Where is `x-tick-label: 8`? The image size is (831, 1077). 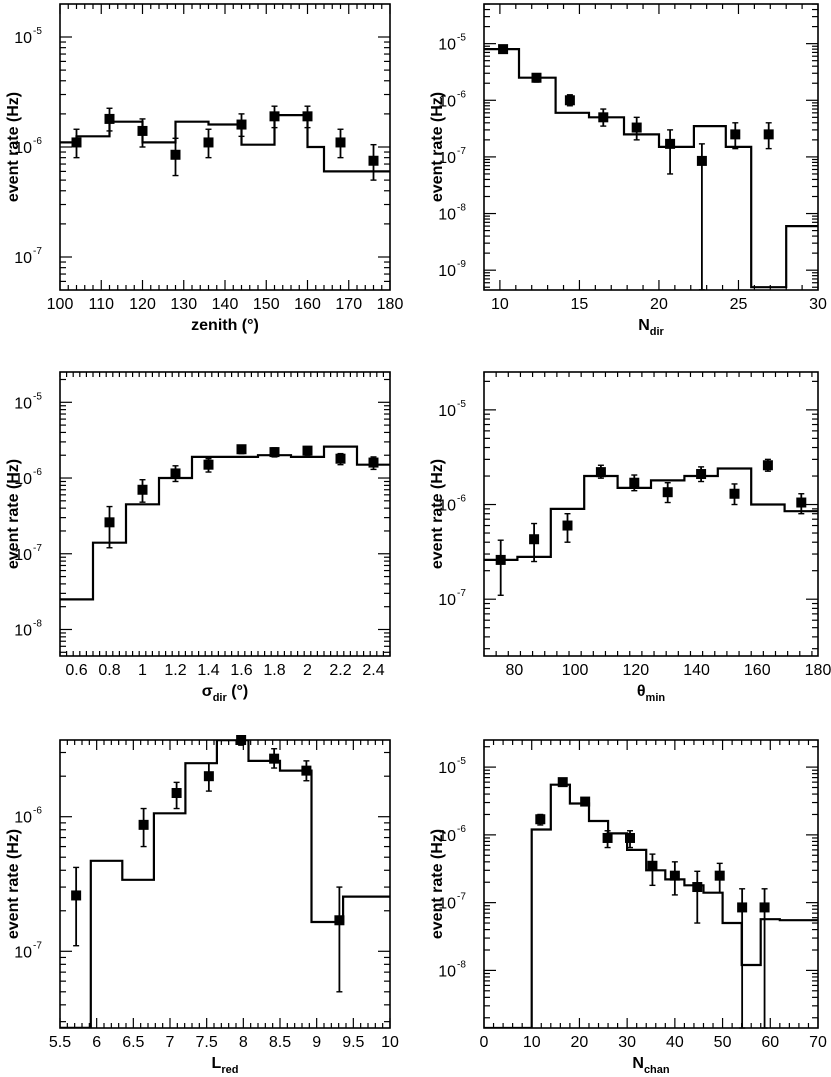
x-tick-label: 8 is located at coordinates (243, 1042).